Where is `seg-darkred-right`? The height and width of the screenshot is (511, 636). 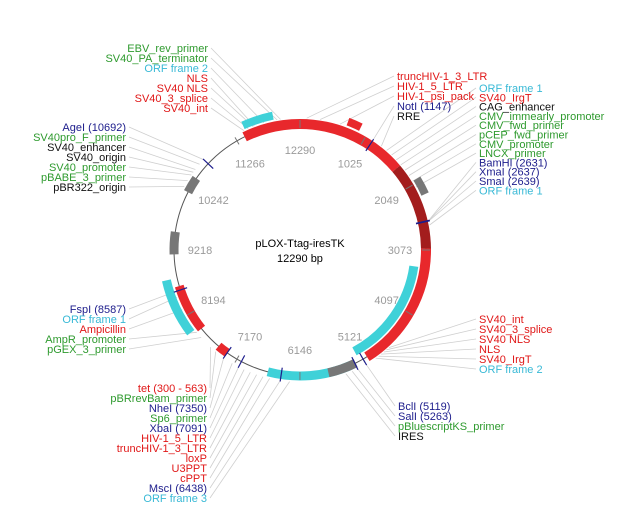 seg-darkred-right is located at coordinates (411, 207).